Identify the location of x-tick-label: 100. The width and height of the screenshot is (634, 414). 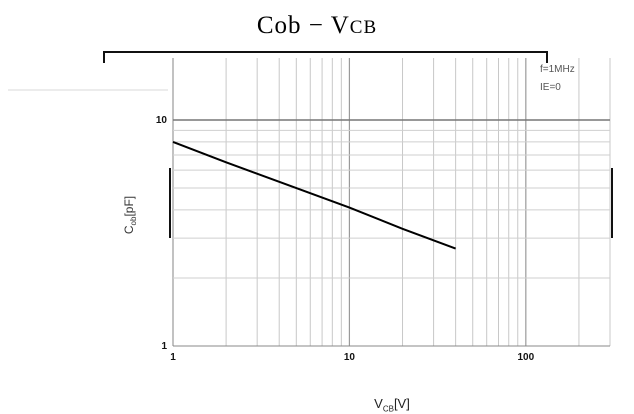
(525, 357).